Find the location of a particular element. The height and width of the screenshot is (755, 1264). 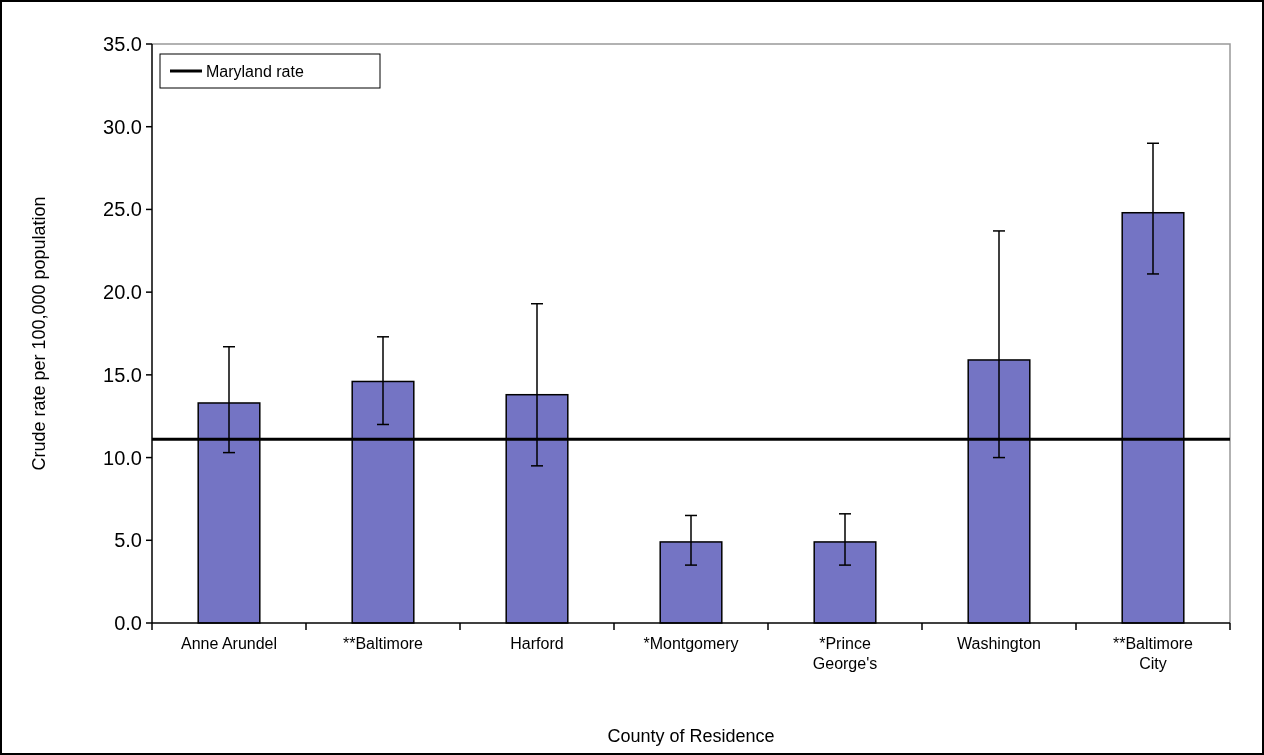

y-tick-label: 35.0 is located at coordinates (122, 44).